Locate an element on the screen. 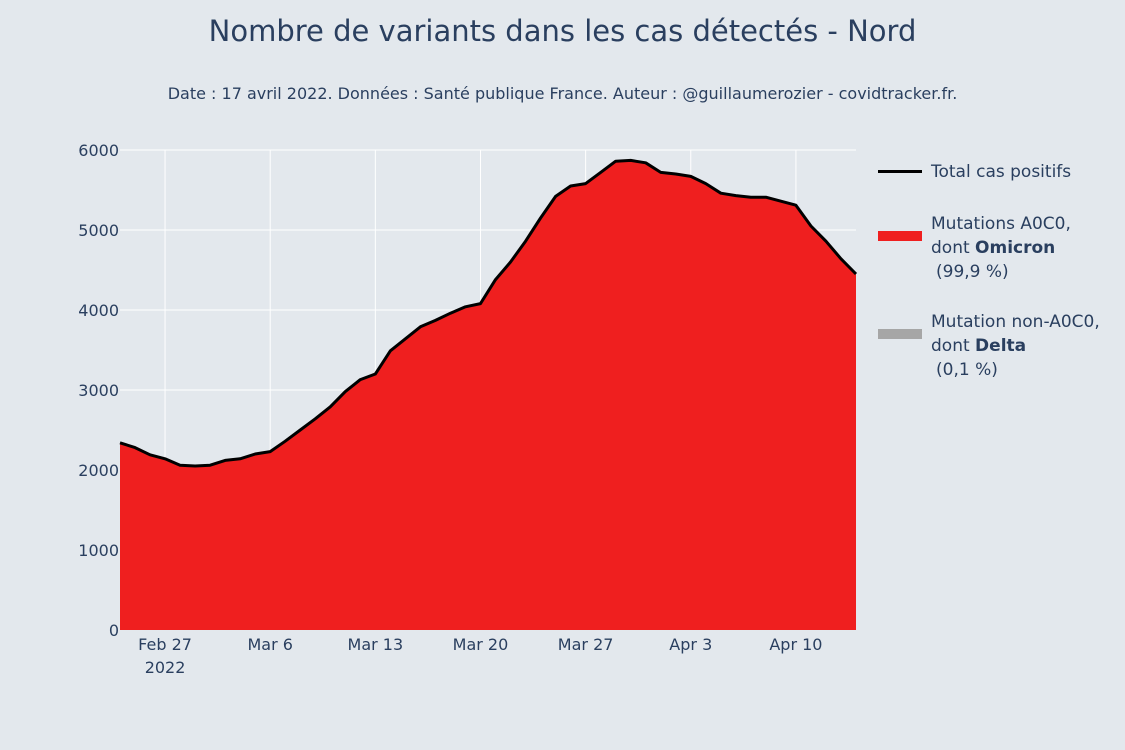  y-tick-label: 4000 is located at coordinates (98, 310).